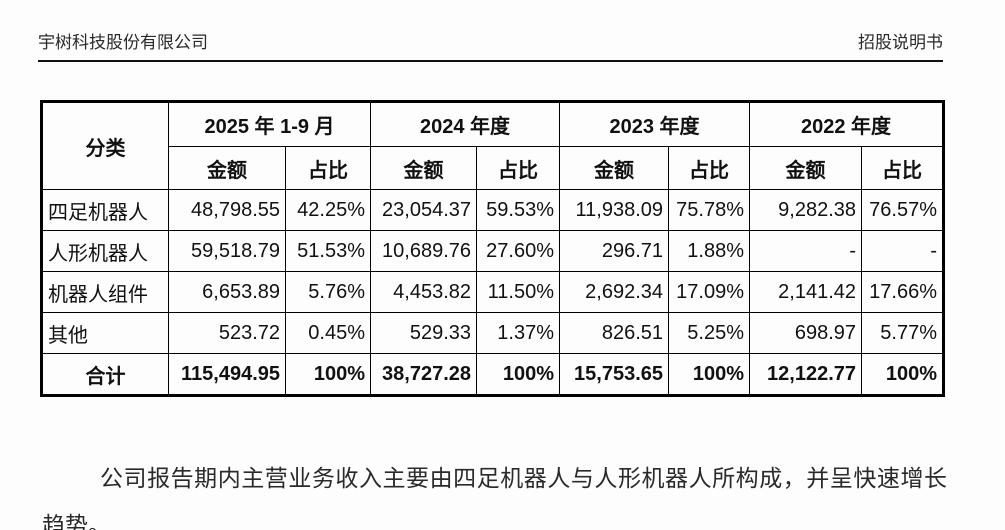  Describe the element at coordinates (614, 292) in the screenshot. I see `amount-cell: 2,692.34` at that location.